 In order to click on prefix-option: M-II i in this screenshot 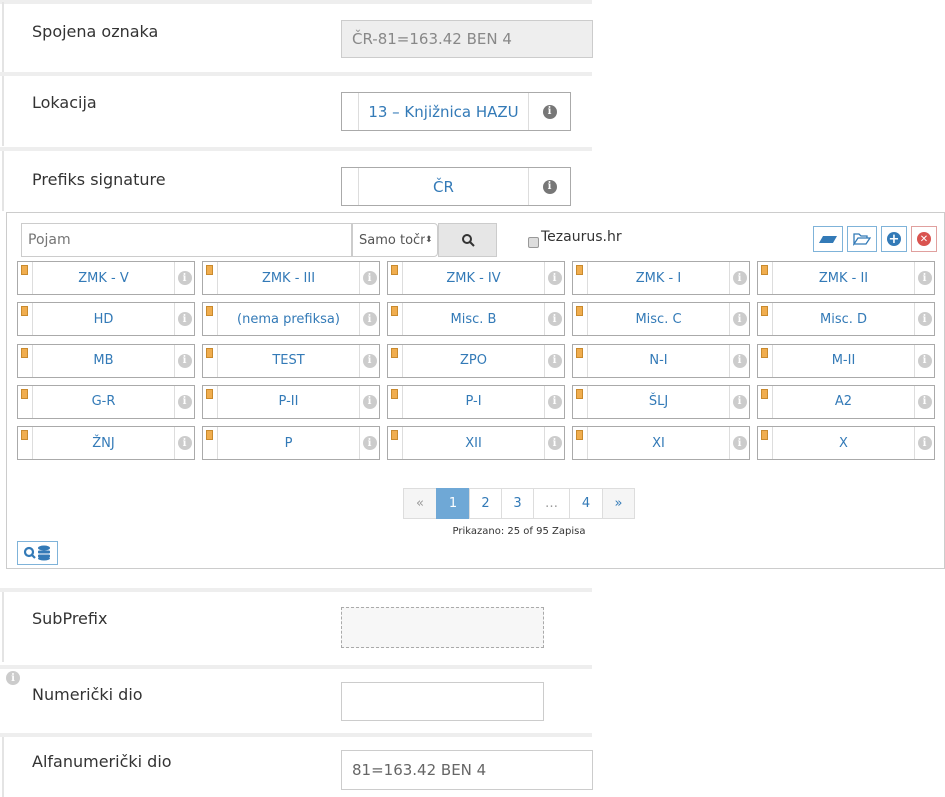, I will do `click(846, 360)`.